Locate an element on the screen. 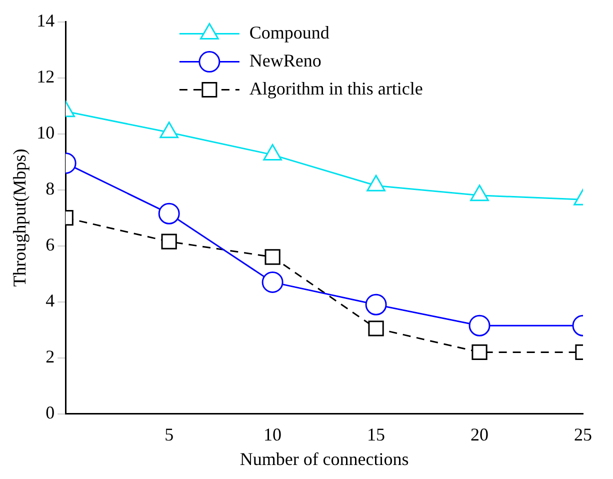  legend-label: NewReno is located at coordinates (285, 60).